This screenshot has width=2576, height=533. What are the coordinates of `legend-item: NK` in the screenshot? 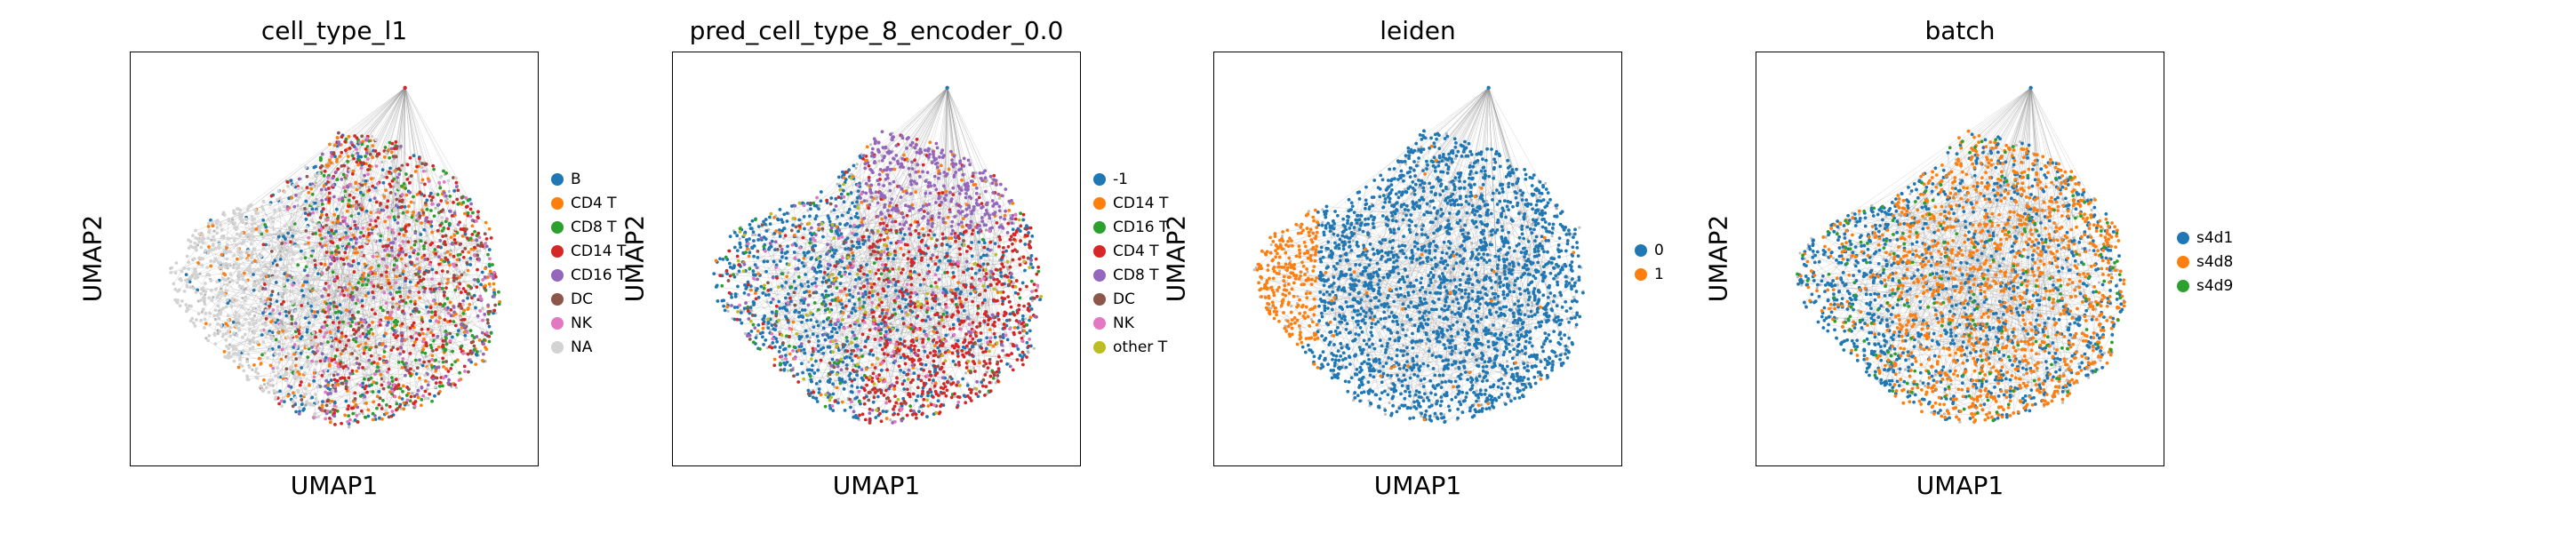 It's located at (588, 323).